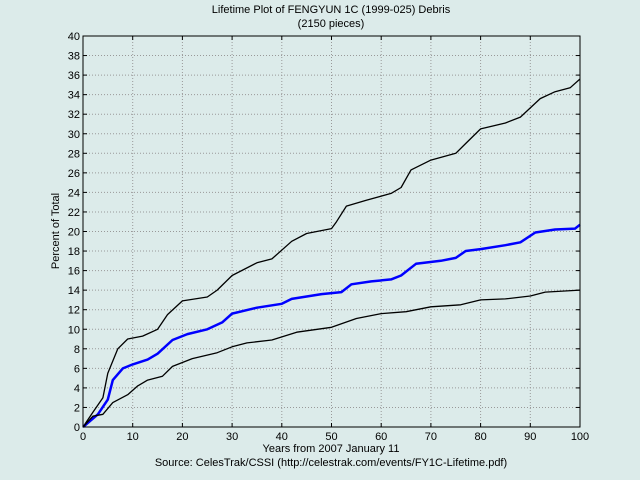 The width and height of the screenshot is (640, 480). Describe the element at coordinates (74, 135) in the screenshot. I see `y-tick-label: 30` at that location.